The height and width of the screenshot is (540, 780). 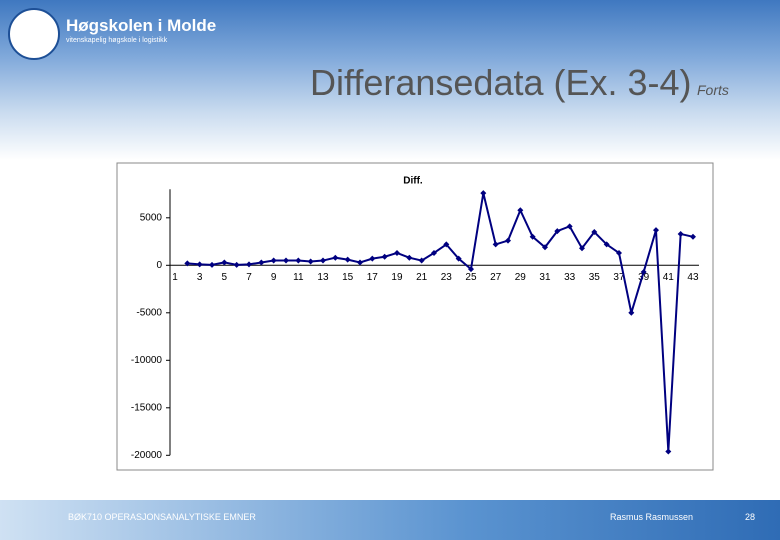 I want to click on x-tick-label: 35, so click(x=595, y=277).